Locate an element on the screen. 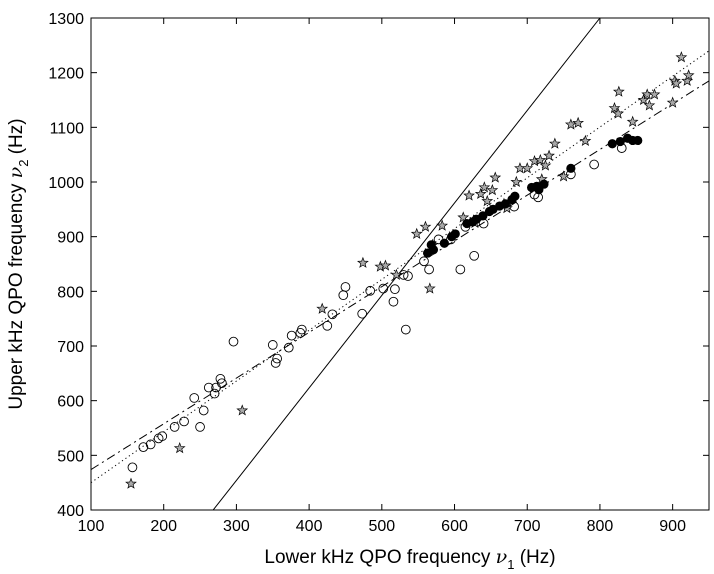 The image size is (714, 574). y-tick-label: 1100 is located at coordinates (67, 128).